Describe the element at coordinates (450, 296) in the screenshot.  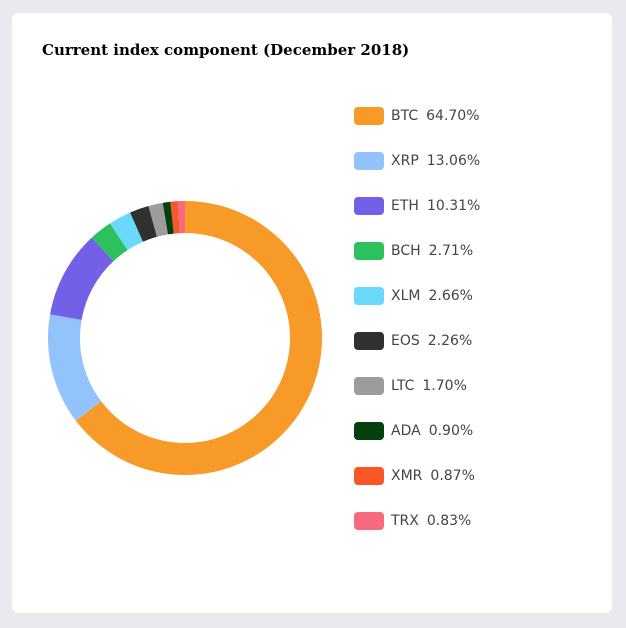
I see `legend-value: 2.66%` at that location.